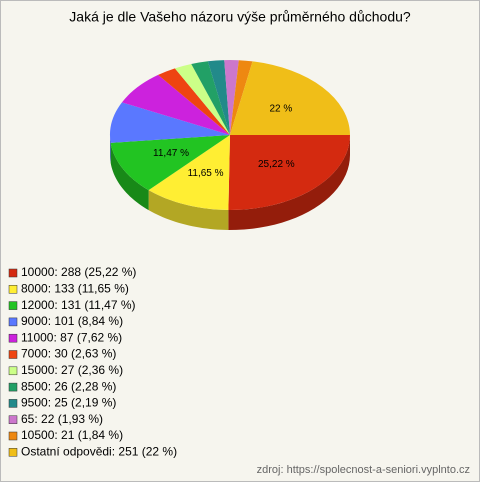 This screenshot has height=482, width=480. I want to click on value-label: 25,22 %, so click(276, 164).